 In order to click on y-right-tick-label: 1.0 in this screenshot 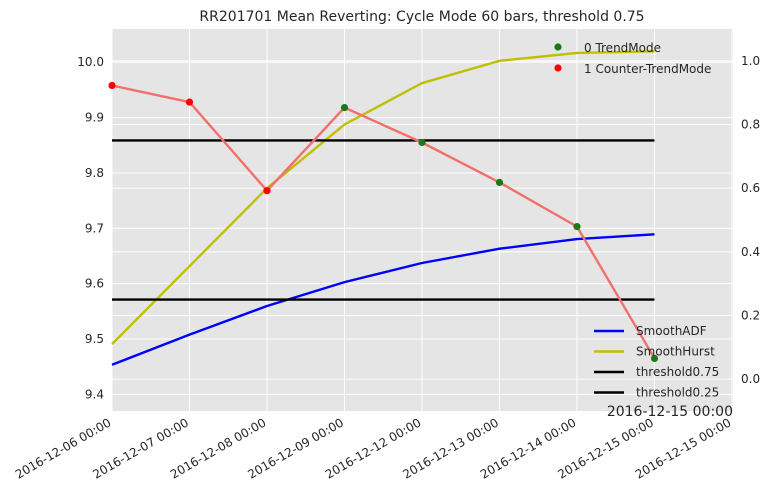, I will do `click(750, 61)`.